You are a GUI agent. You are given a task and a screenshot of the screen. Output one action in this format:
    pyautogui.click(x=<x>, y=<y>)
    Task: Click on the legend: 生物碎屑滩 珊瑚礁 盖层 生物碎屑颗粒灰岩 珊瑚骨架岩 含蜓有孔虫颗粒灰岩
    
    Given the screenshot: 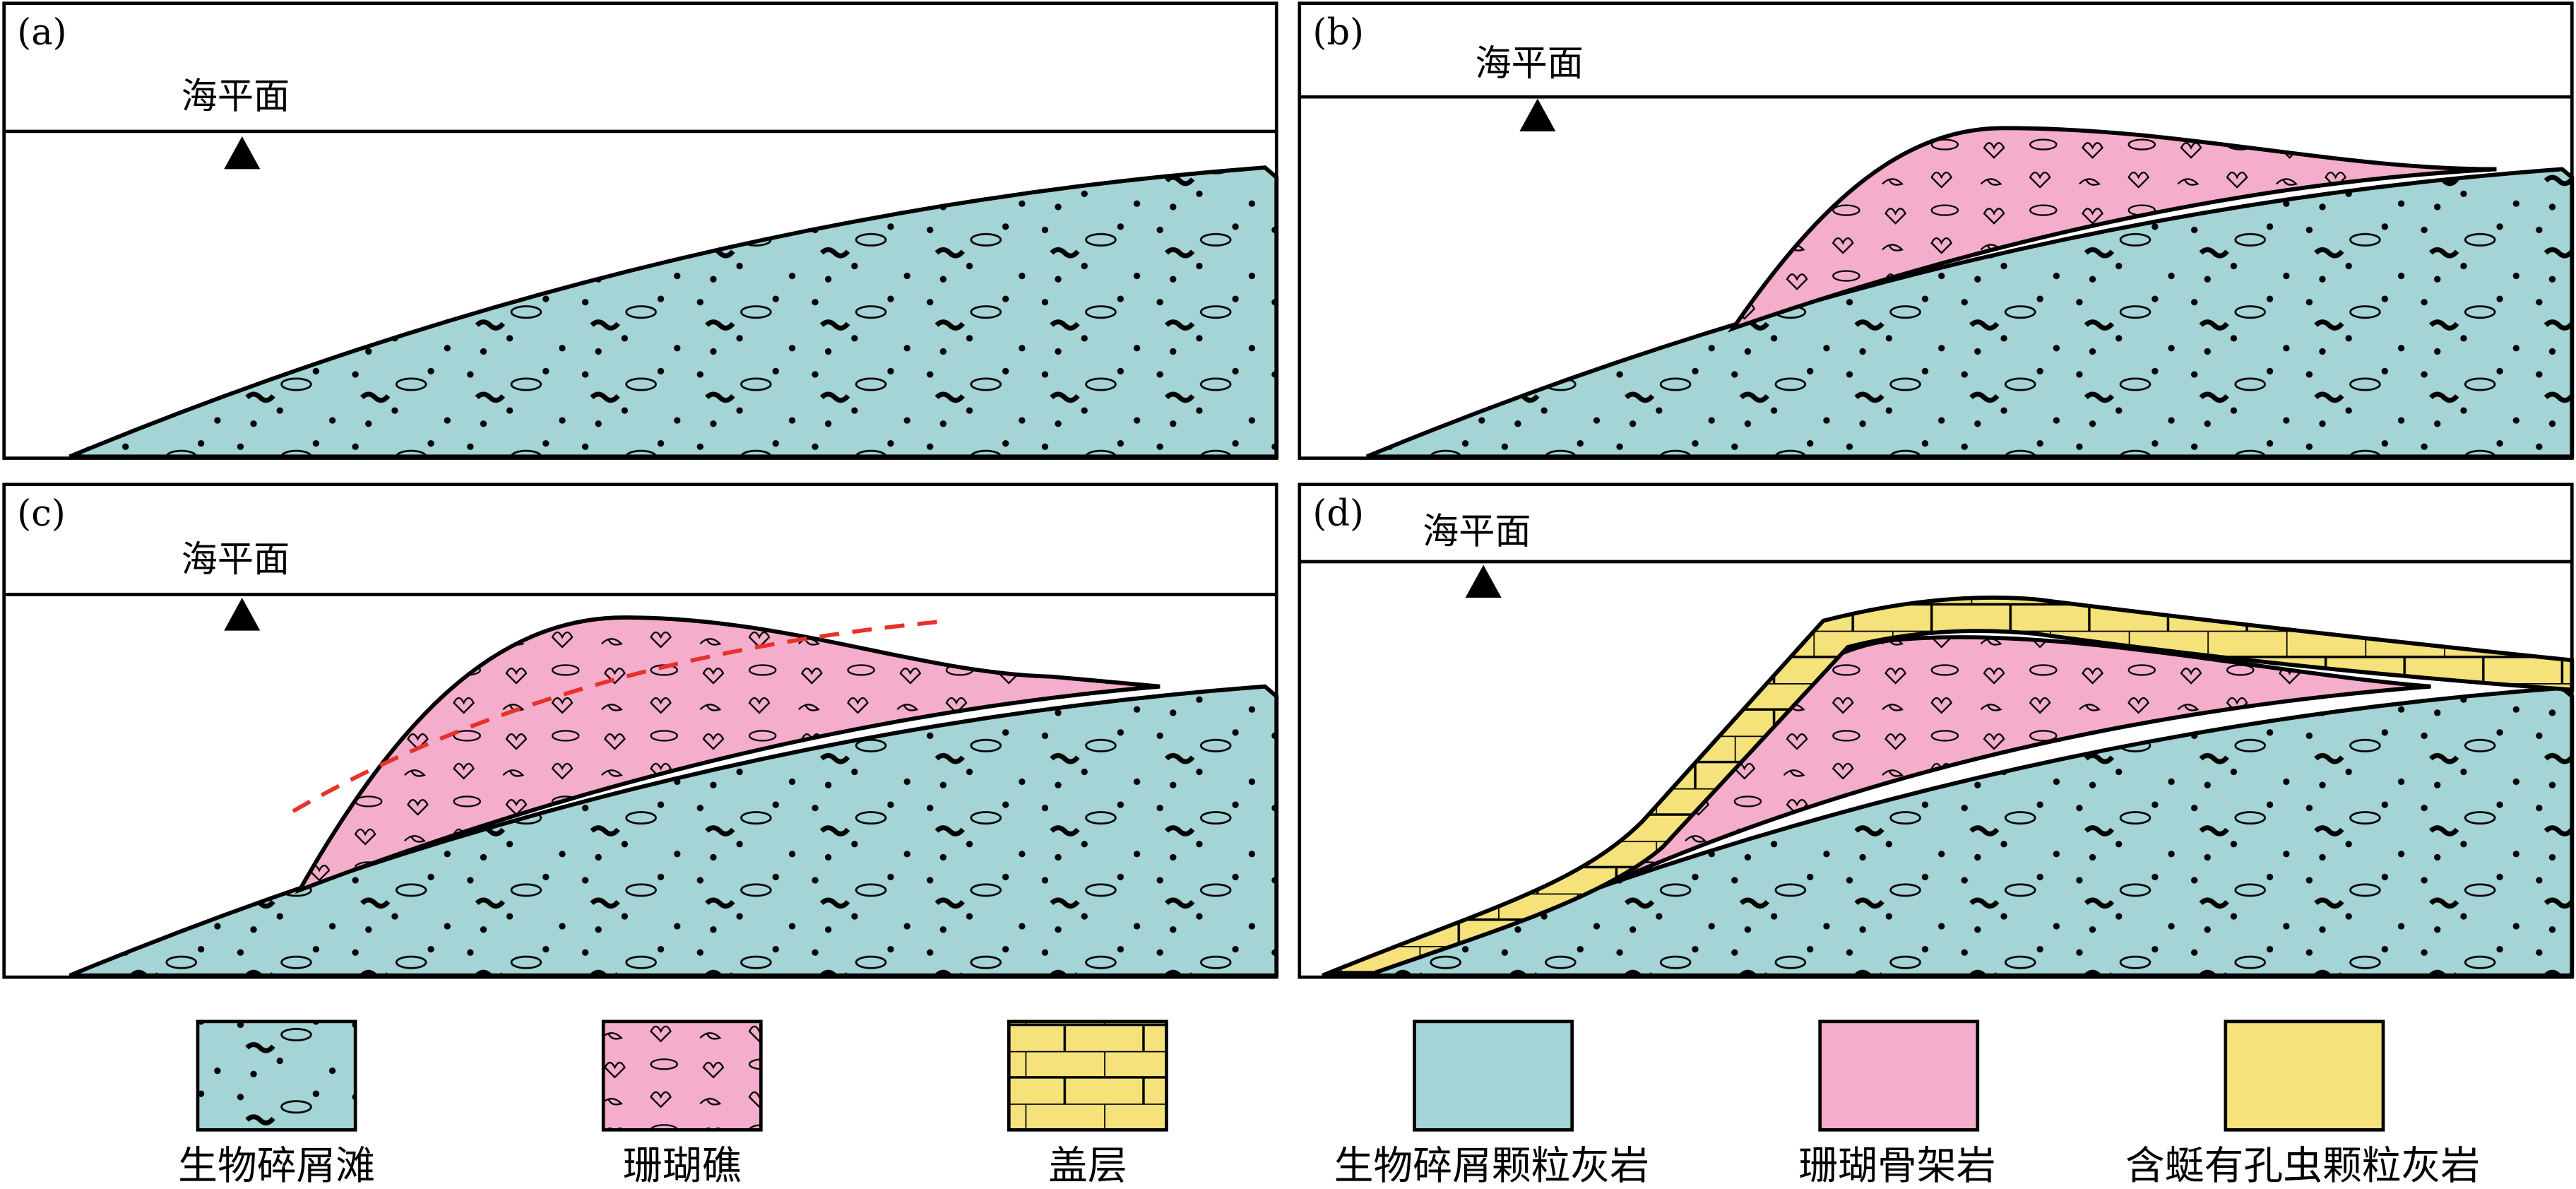 What is the action you would take?
    pyautogui.click(x=1329, y=1104)
    